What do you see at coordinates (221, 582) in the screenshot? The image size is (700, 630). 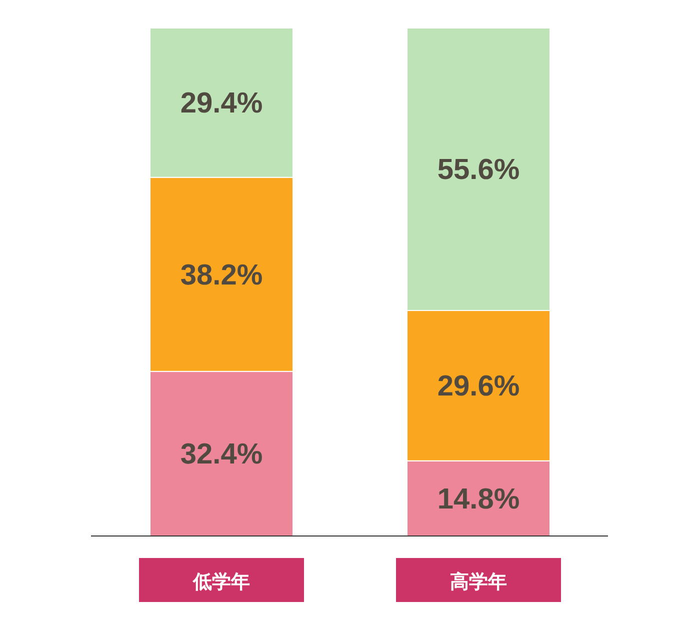 I see `x-tick-label: 低学年` at bounding box center [221, 582].